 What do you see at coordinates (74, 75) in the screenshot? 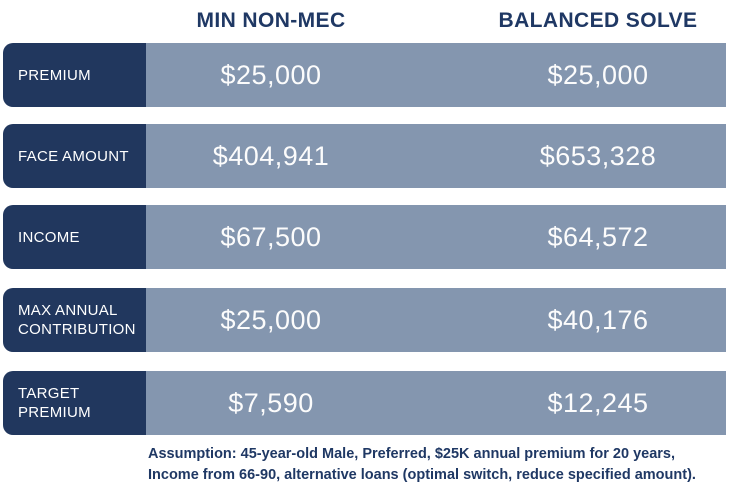
I see `row-label: PREMIUM` at bounding box center [74, 75].